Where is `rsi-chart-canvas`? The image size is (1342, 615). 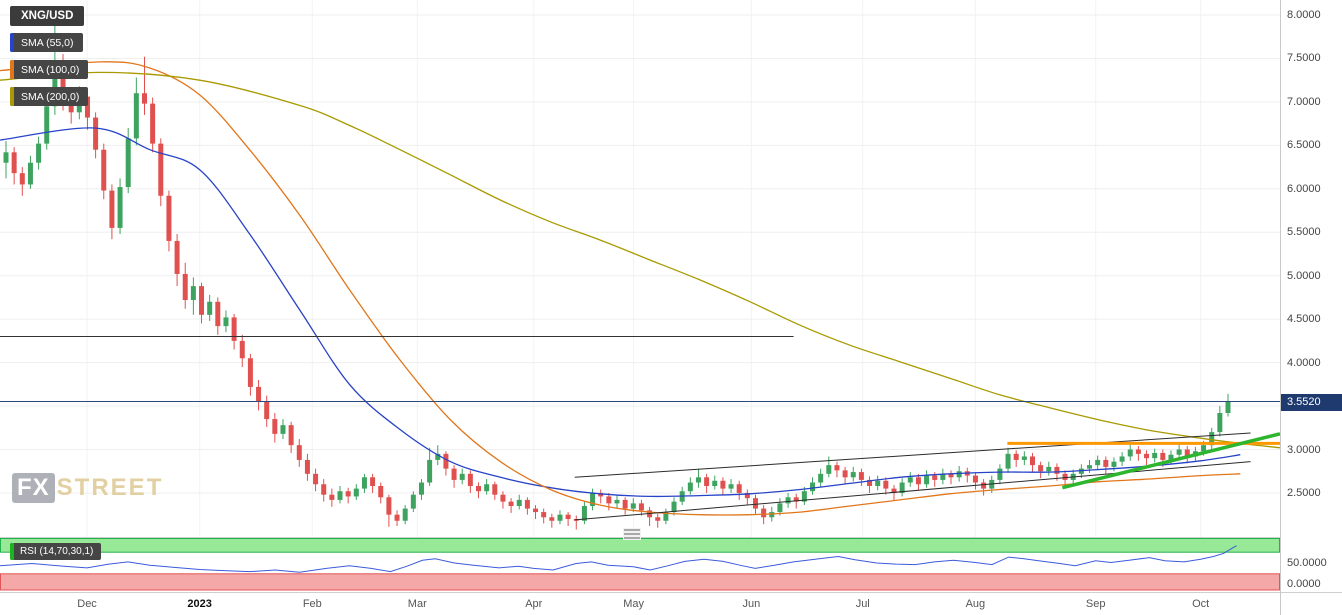 rsi-chart-canvas is located at coordinates (640, 565).